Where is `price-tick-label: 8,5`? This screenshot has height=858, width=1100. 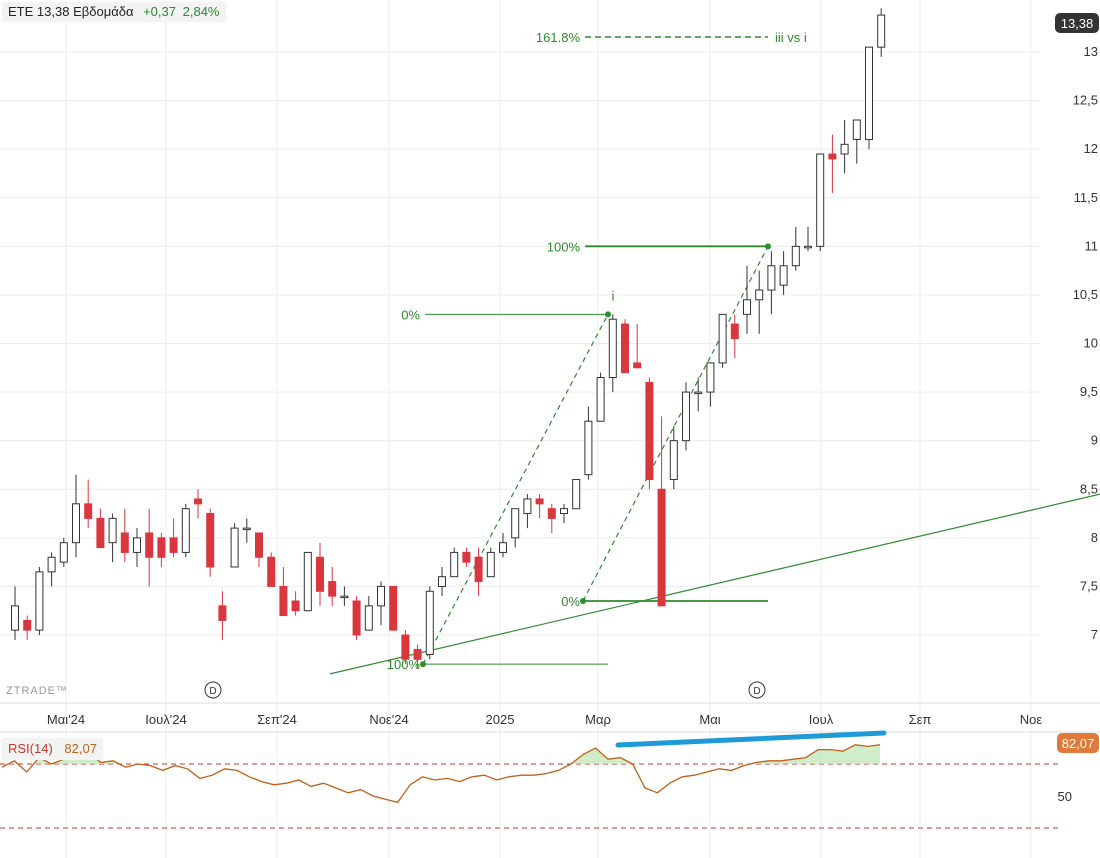
price-tick-label: 8,5 is located at coordinates (1089, 488).